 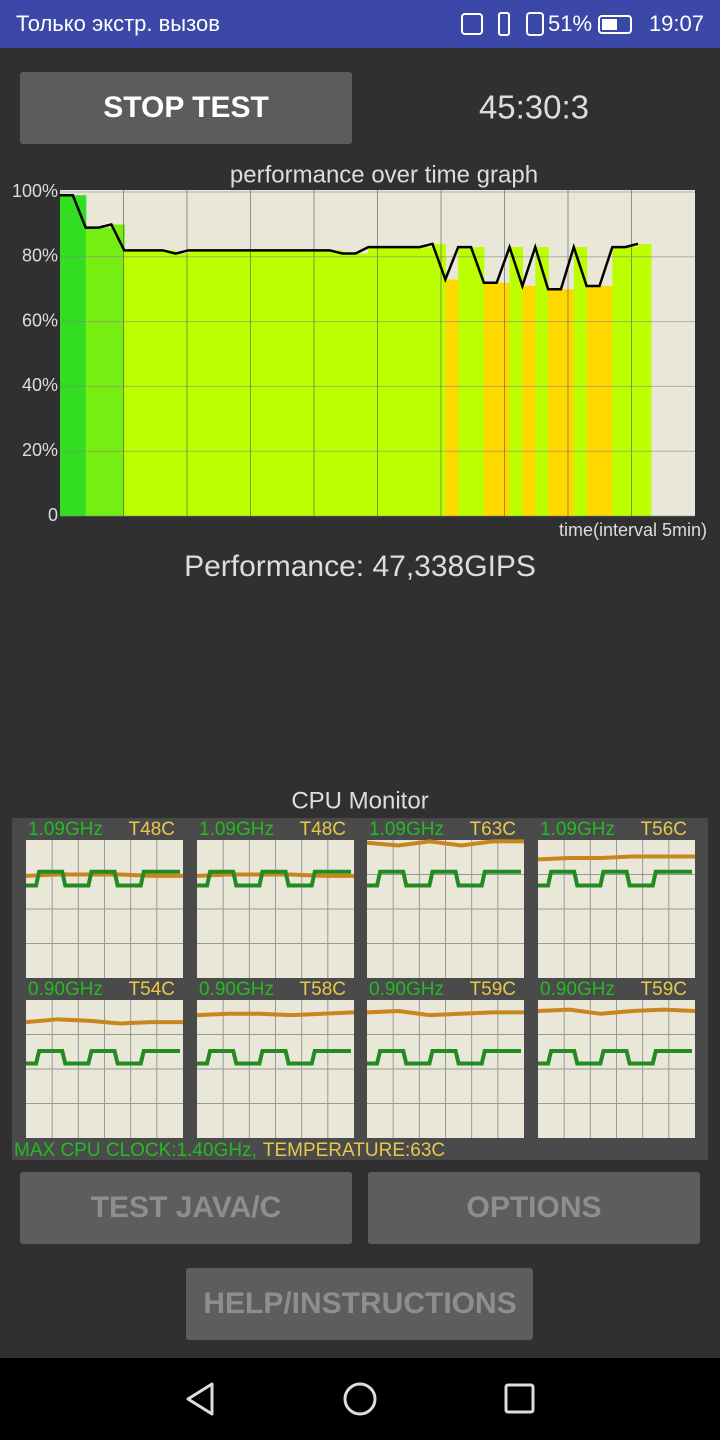 I want to click on test-button, so click(x=186, y=1208).